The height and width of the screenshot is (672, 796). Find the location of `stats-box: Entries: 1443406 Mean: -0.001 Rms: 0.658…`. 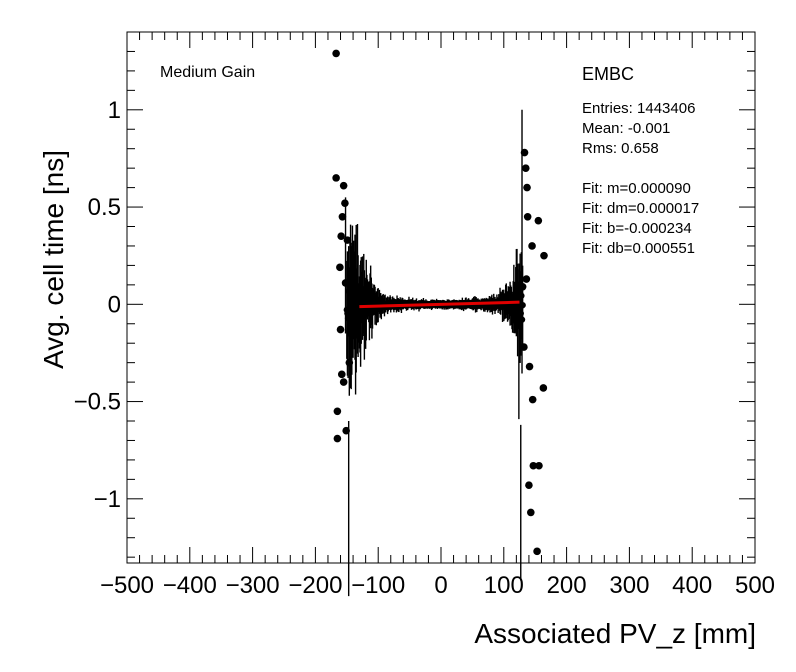

stats-box: Entries: 1443406 Mean: -0.001 Rms: 0.658… is located at coordinates (640, 179).